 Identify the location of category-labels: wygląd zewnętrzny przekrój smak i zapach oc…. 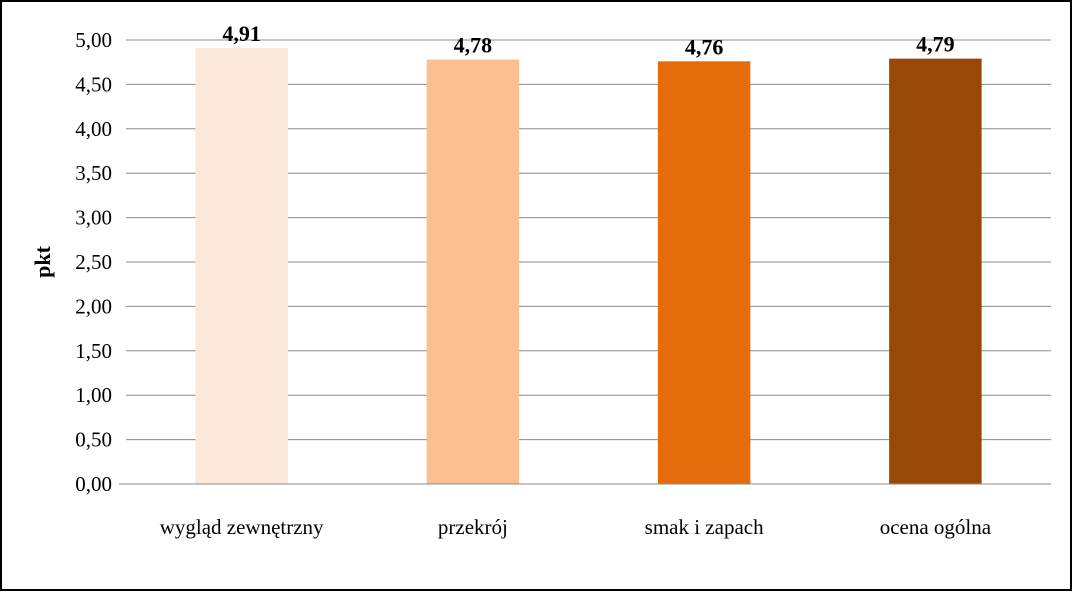
(576, 527).